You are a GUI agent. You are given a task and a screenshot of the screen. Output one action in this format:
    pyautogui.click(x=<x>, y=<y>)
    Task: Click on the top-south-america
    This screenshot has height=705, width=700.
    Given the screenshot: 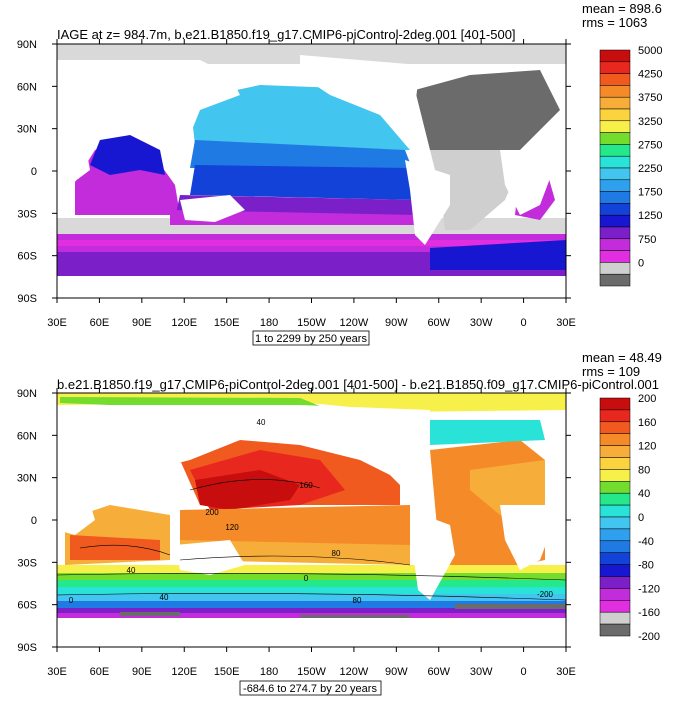 What is the action you would take?
    pyautogui.click(x=427, y=202)
    